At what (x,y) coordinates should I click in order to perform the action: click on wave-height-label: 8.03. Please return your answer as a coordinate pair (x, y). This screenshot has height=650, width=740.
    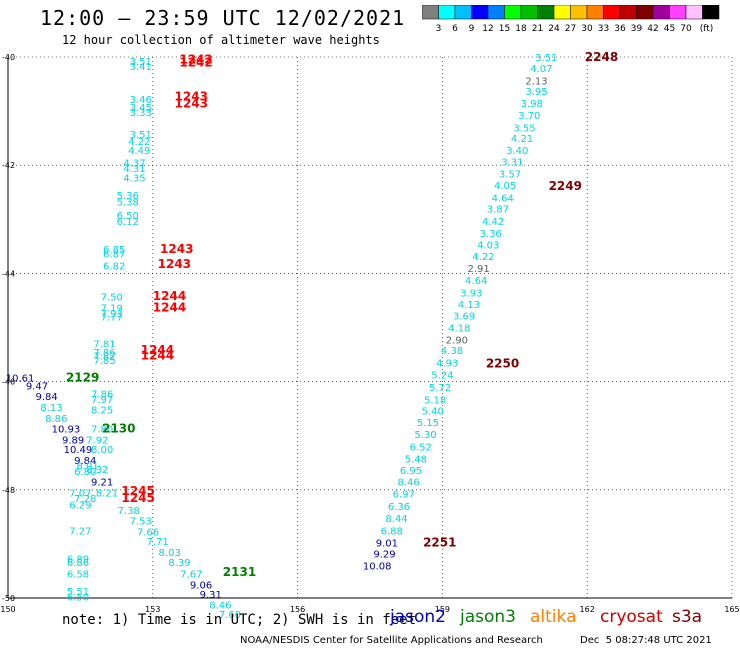
    Looking at the image, I should click on (170, 553).